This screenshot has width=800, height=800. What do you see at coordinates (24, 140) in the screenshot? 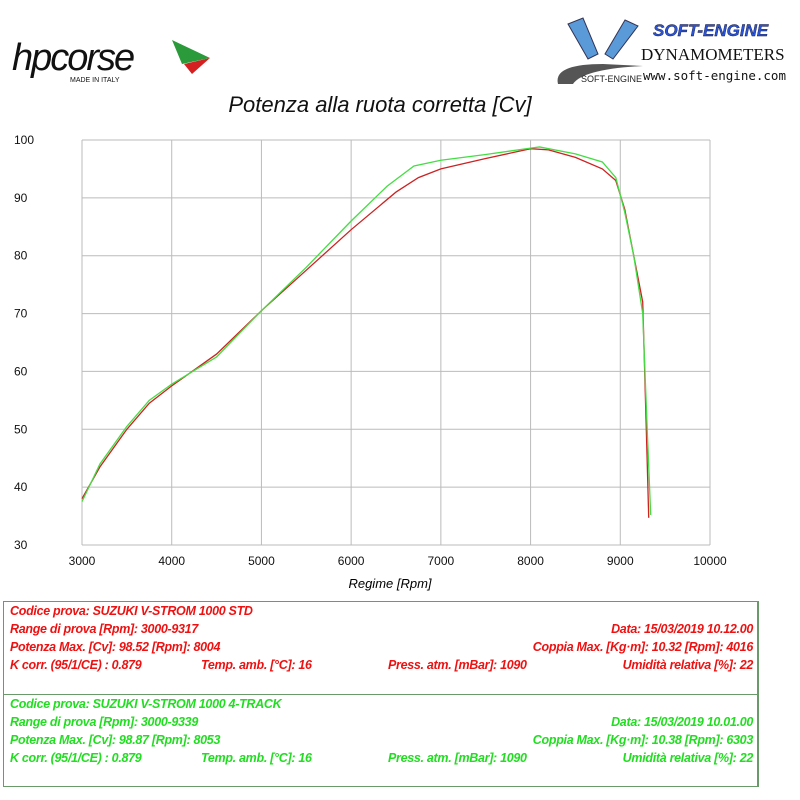
I see `y-tick-label: 100` at bounding box center [24, 140].